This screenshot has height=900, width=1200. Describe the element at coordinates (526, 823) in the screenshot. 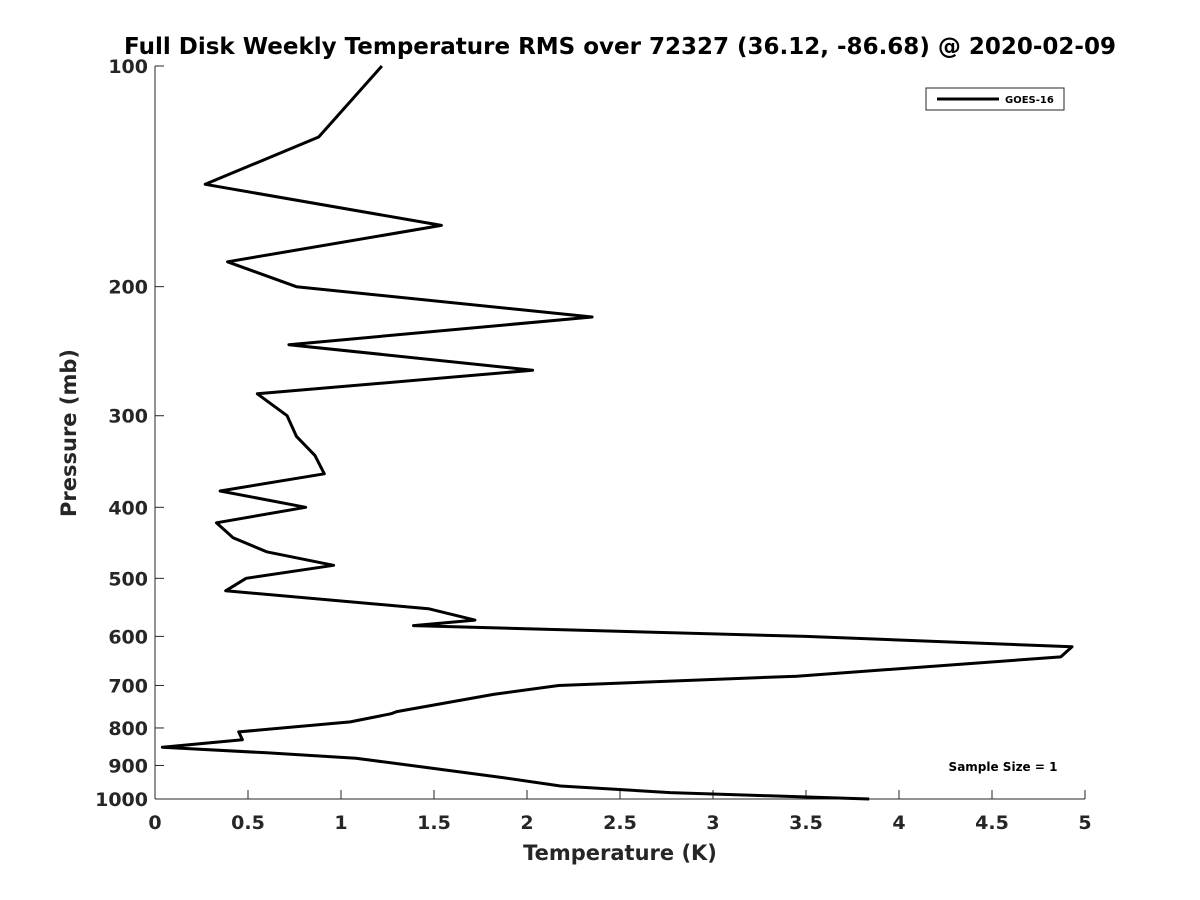

I see `x-tick-label: 2` at that location.